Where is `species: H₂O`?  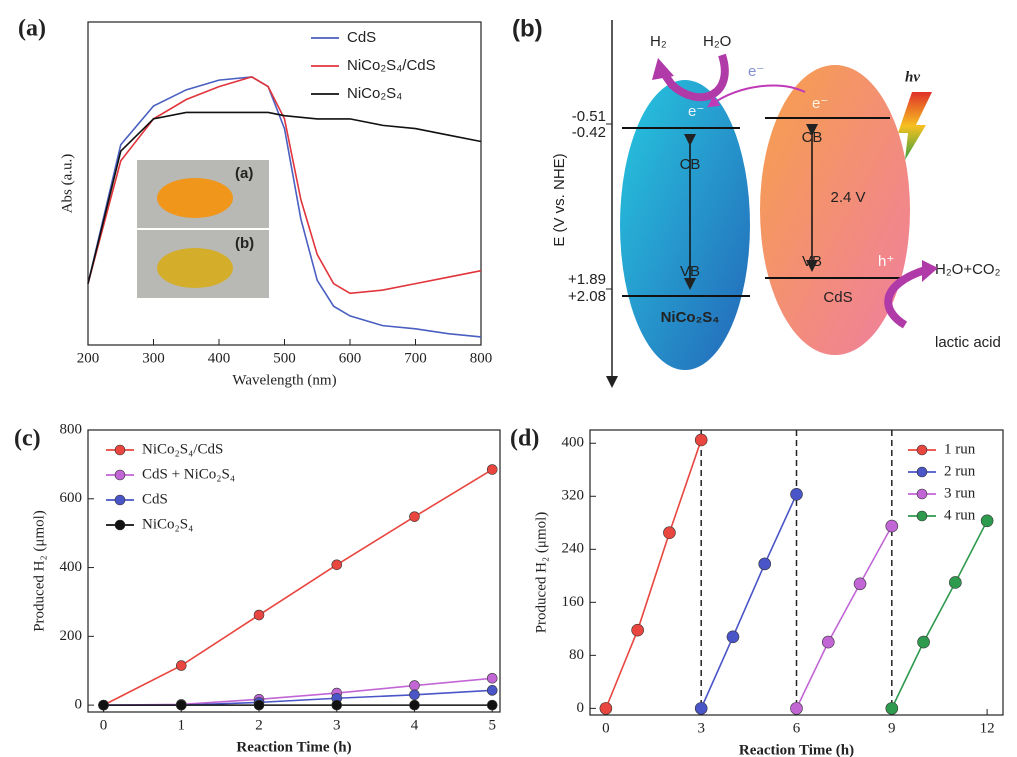
species: H₂O is located at coordinates (717, 41).